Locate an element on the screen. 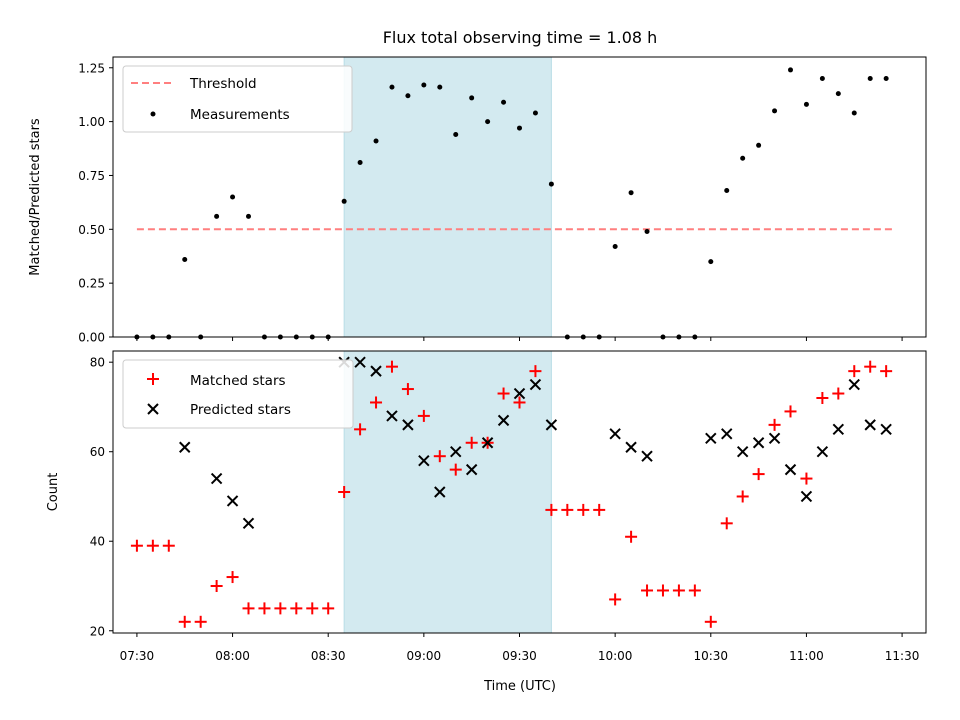 The width and height of the screenshot is (960, 720). x-tick-label: 11:30 is located at coordinates (902, 656).